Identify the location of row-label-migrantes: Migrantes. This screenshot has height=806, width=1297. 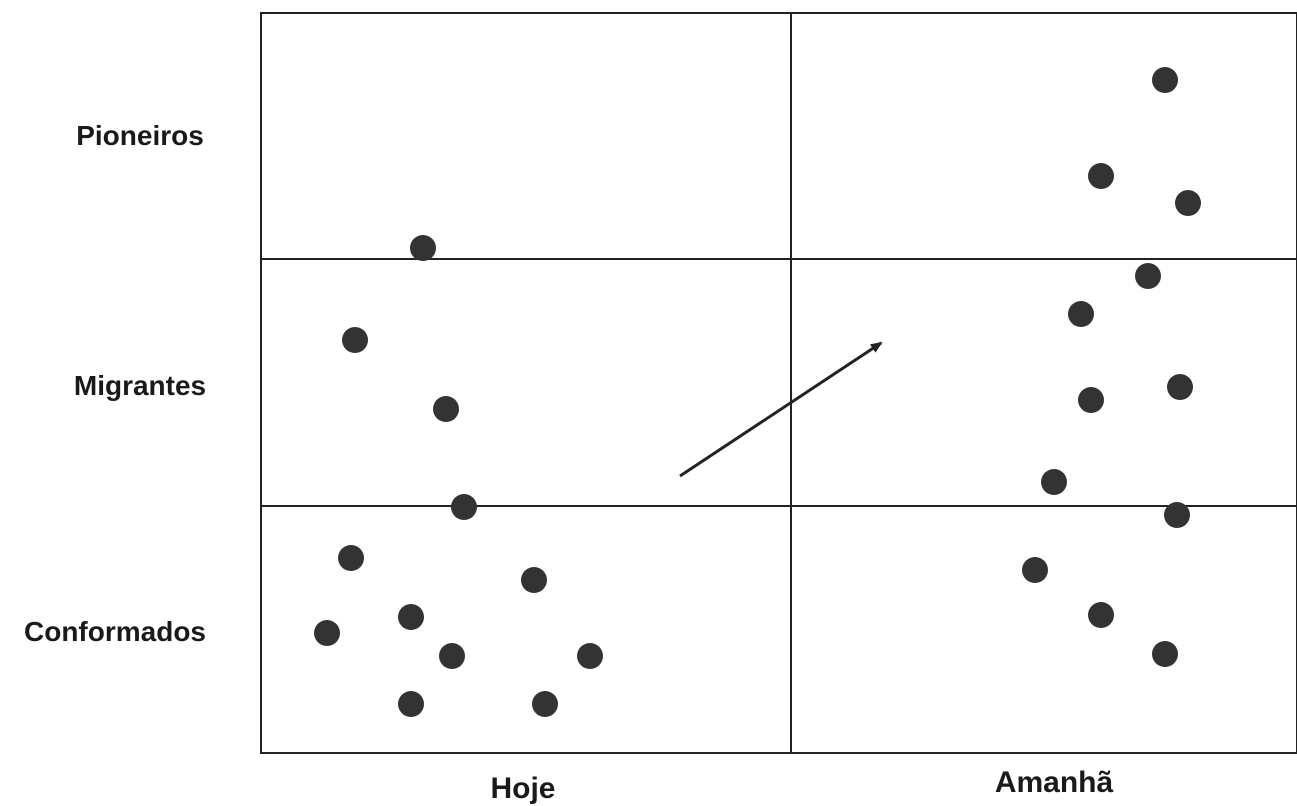
(140, 385).